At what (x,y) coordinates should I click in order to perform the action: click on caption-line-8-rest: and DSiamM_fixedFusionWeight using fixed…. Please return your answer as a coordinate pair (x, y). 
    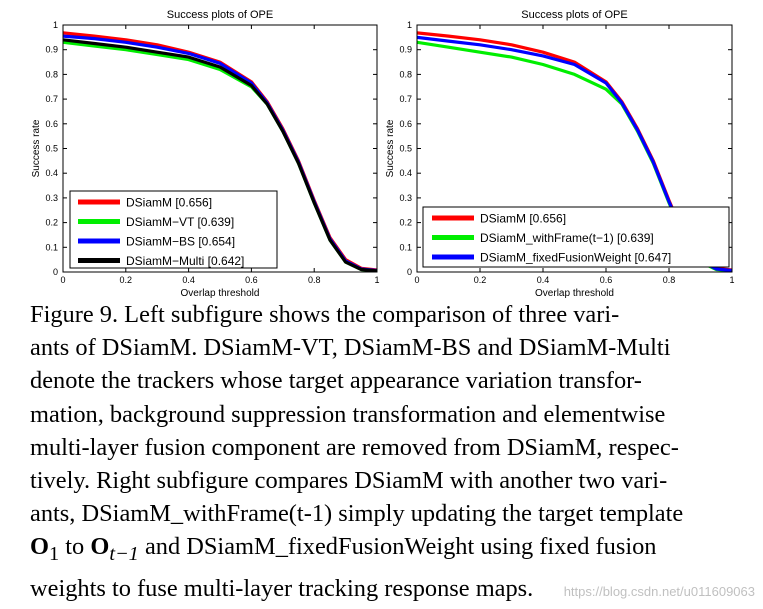
    Looking at the image, I should click on (397, 547).